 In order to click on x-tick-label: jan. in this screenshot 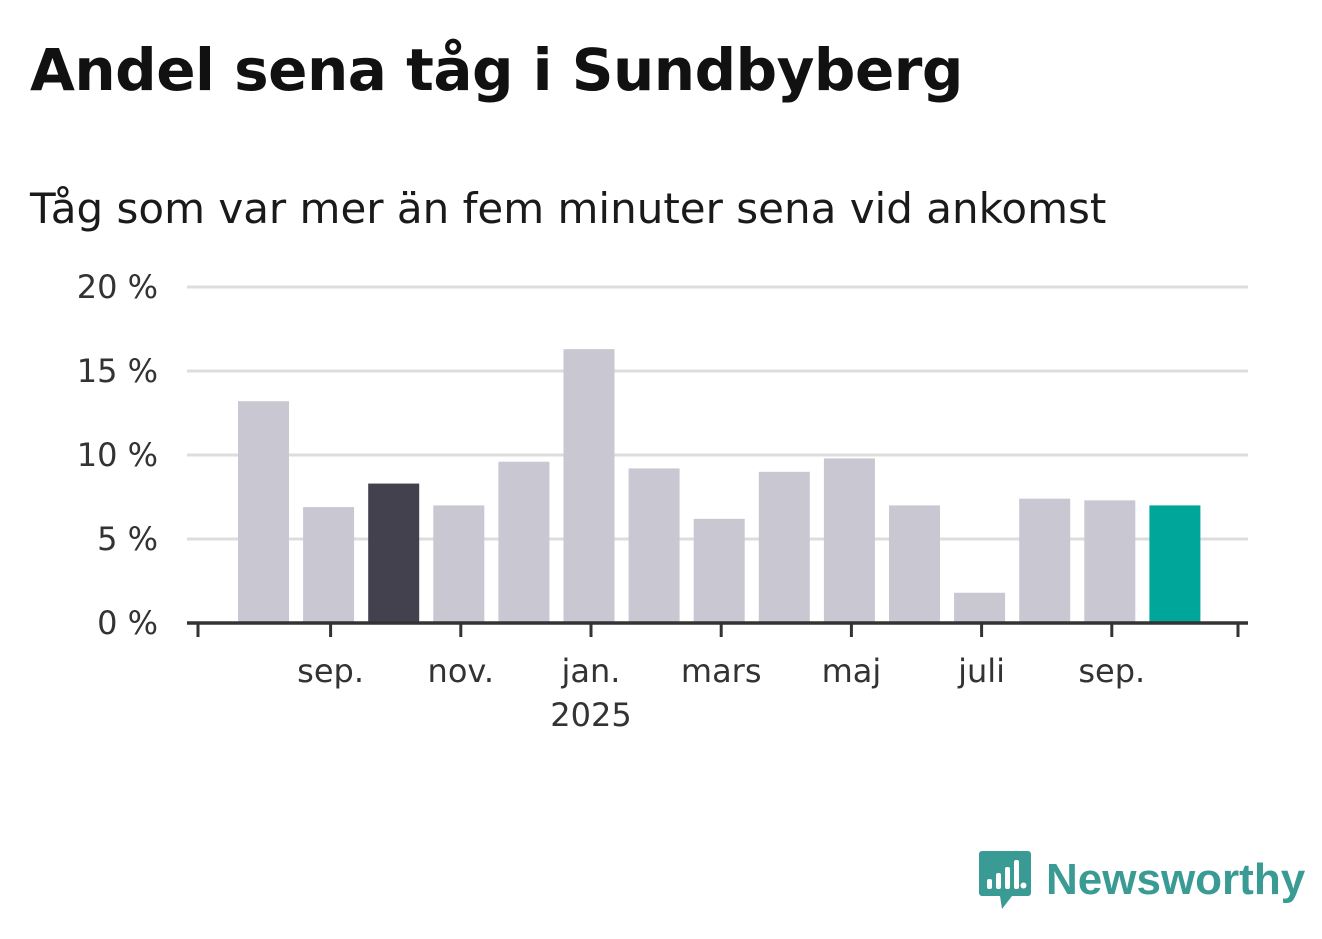, I will do `click(591, 671)`.